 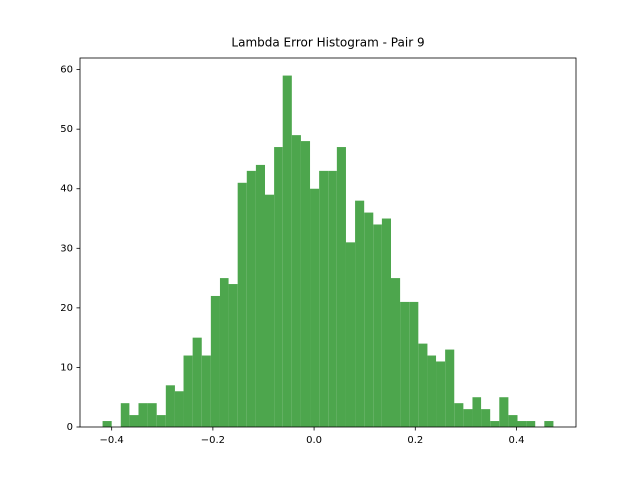 I want to click on y-tick-label: 40, so click(x=66, y=189).